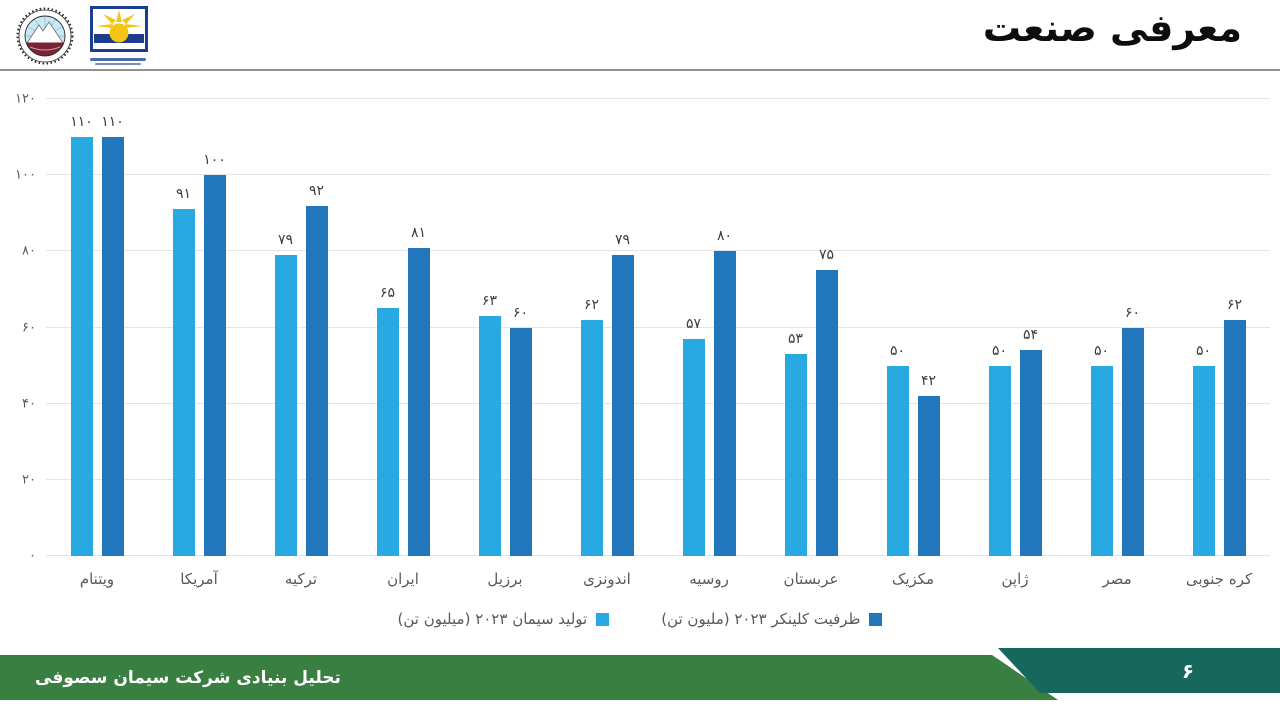 This screenshot has width=1280, height=720. Describe the element at coordinates (387, 293) in the screenshot. I see `bar-value-label: ۶۵` at that location.